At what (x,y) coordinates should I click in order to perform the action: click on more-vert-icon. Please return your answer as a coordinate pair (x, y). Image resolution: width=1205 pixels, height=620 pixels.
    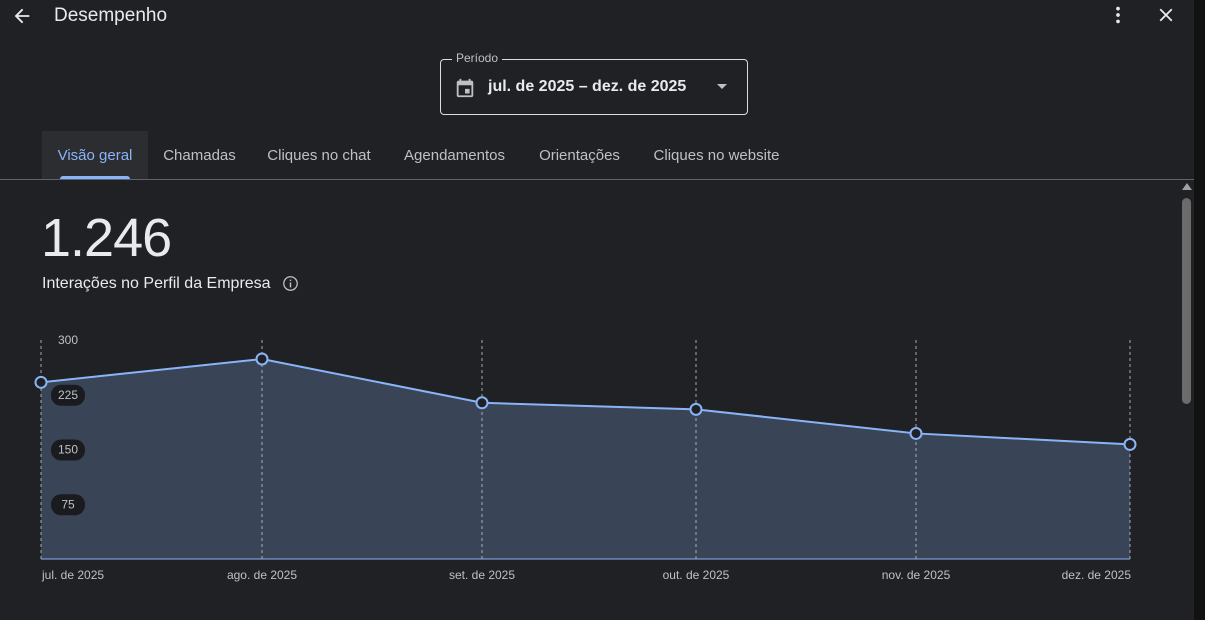
    Looking at the image, I should click on (1118, 15).